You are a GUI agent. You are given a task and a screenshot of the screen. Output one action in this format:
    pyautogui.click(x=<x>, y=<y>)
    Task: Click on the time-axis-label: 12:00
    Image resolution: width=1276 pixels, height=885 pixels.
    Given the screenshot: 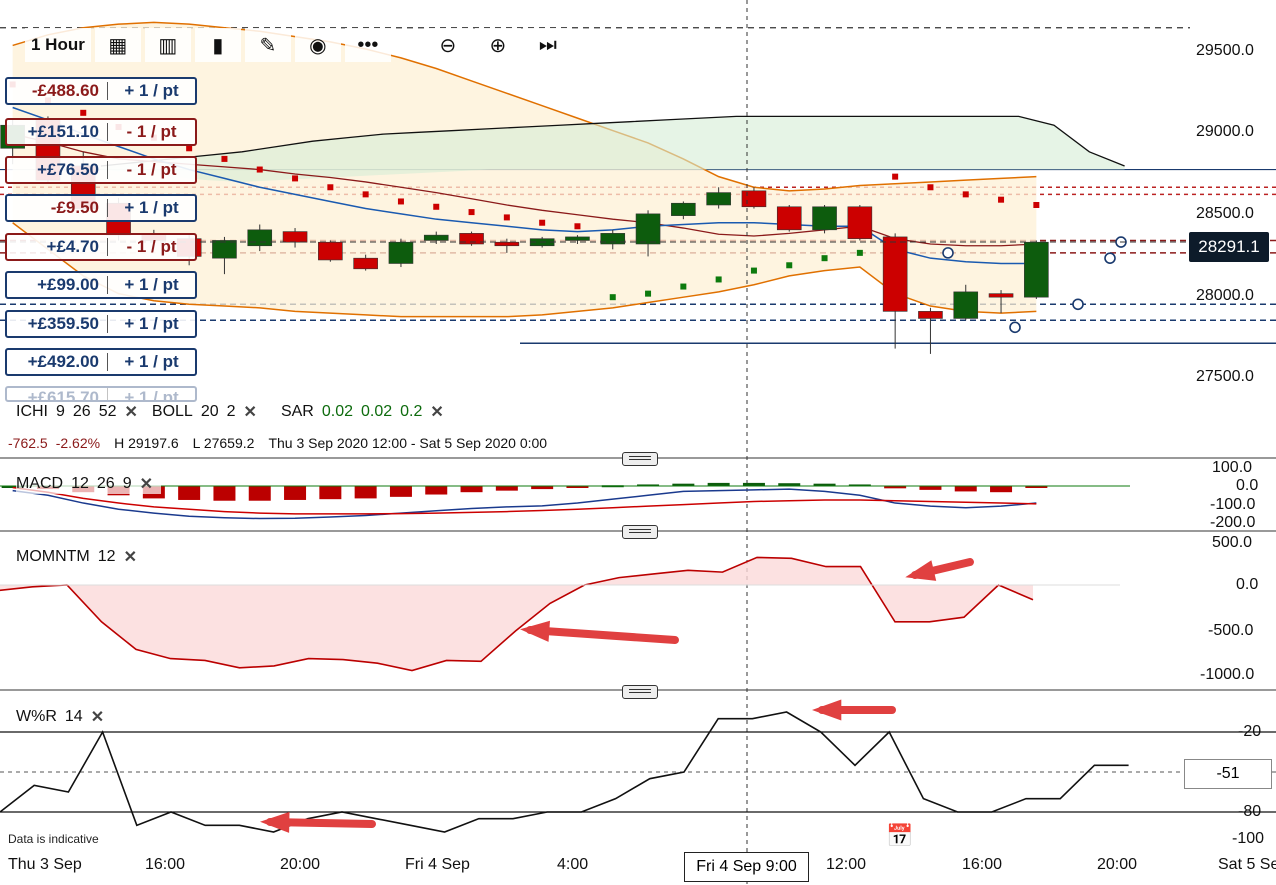 What is the action you would take?
    pyautogui.click(x=846, y=864)
    